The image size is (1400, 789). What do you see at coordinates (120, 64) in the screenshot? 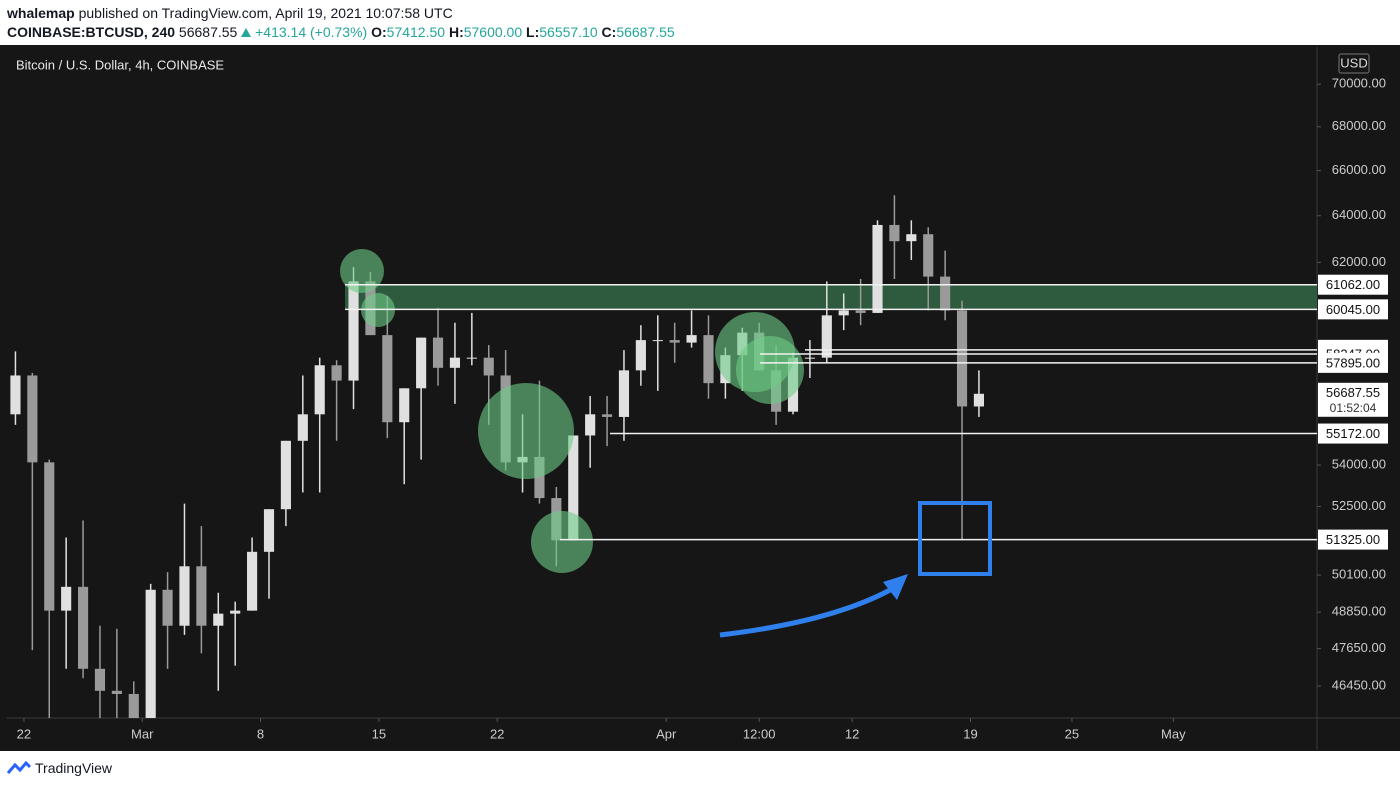
I see `chart-title: Bitcoin / U.S. Dollar, 4h, COINBASE` at bounding box center [120, 64].